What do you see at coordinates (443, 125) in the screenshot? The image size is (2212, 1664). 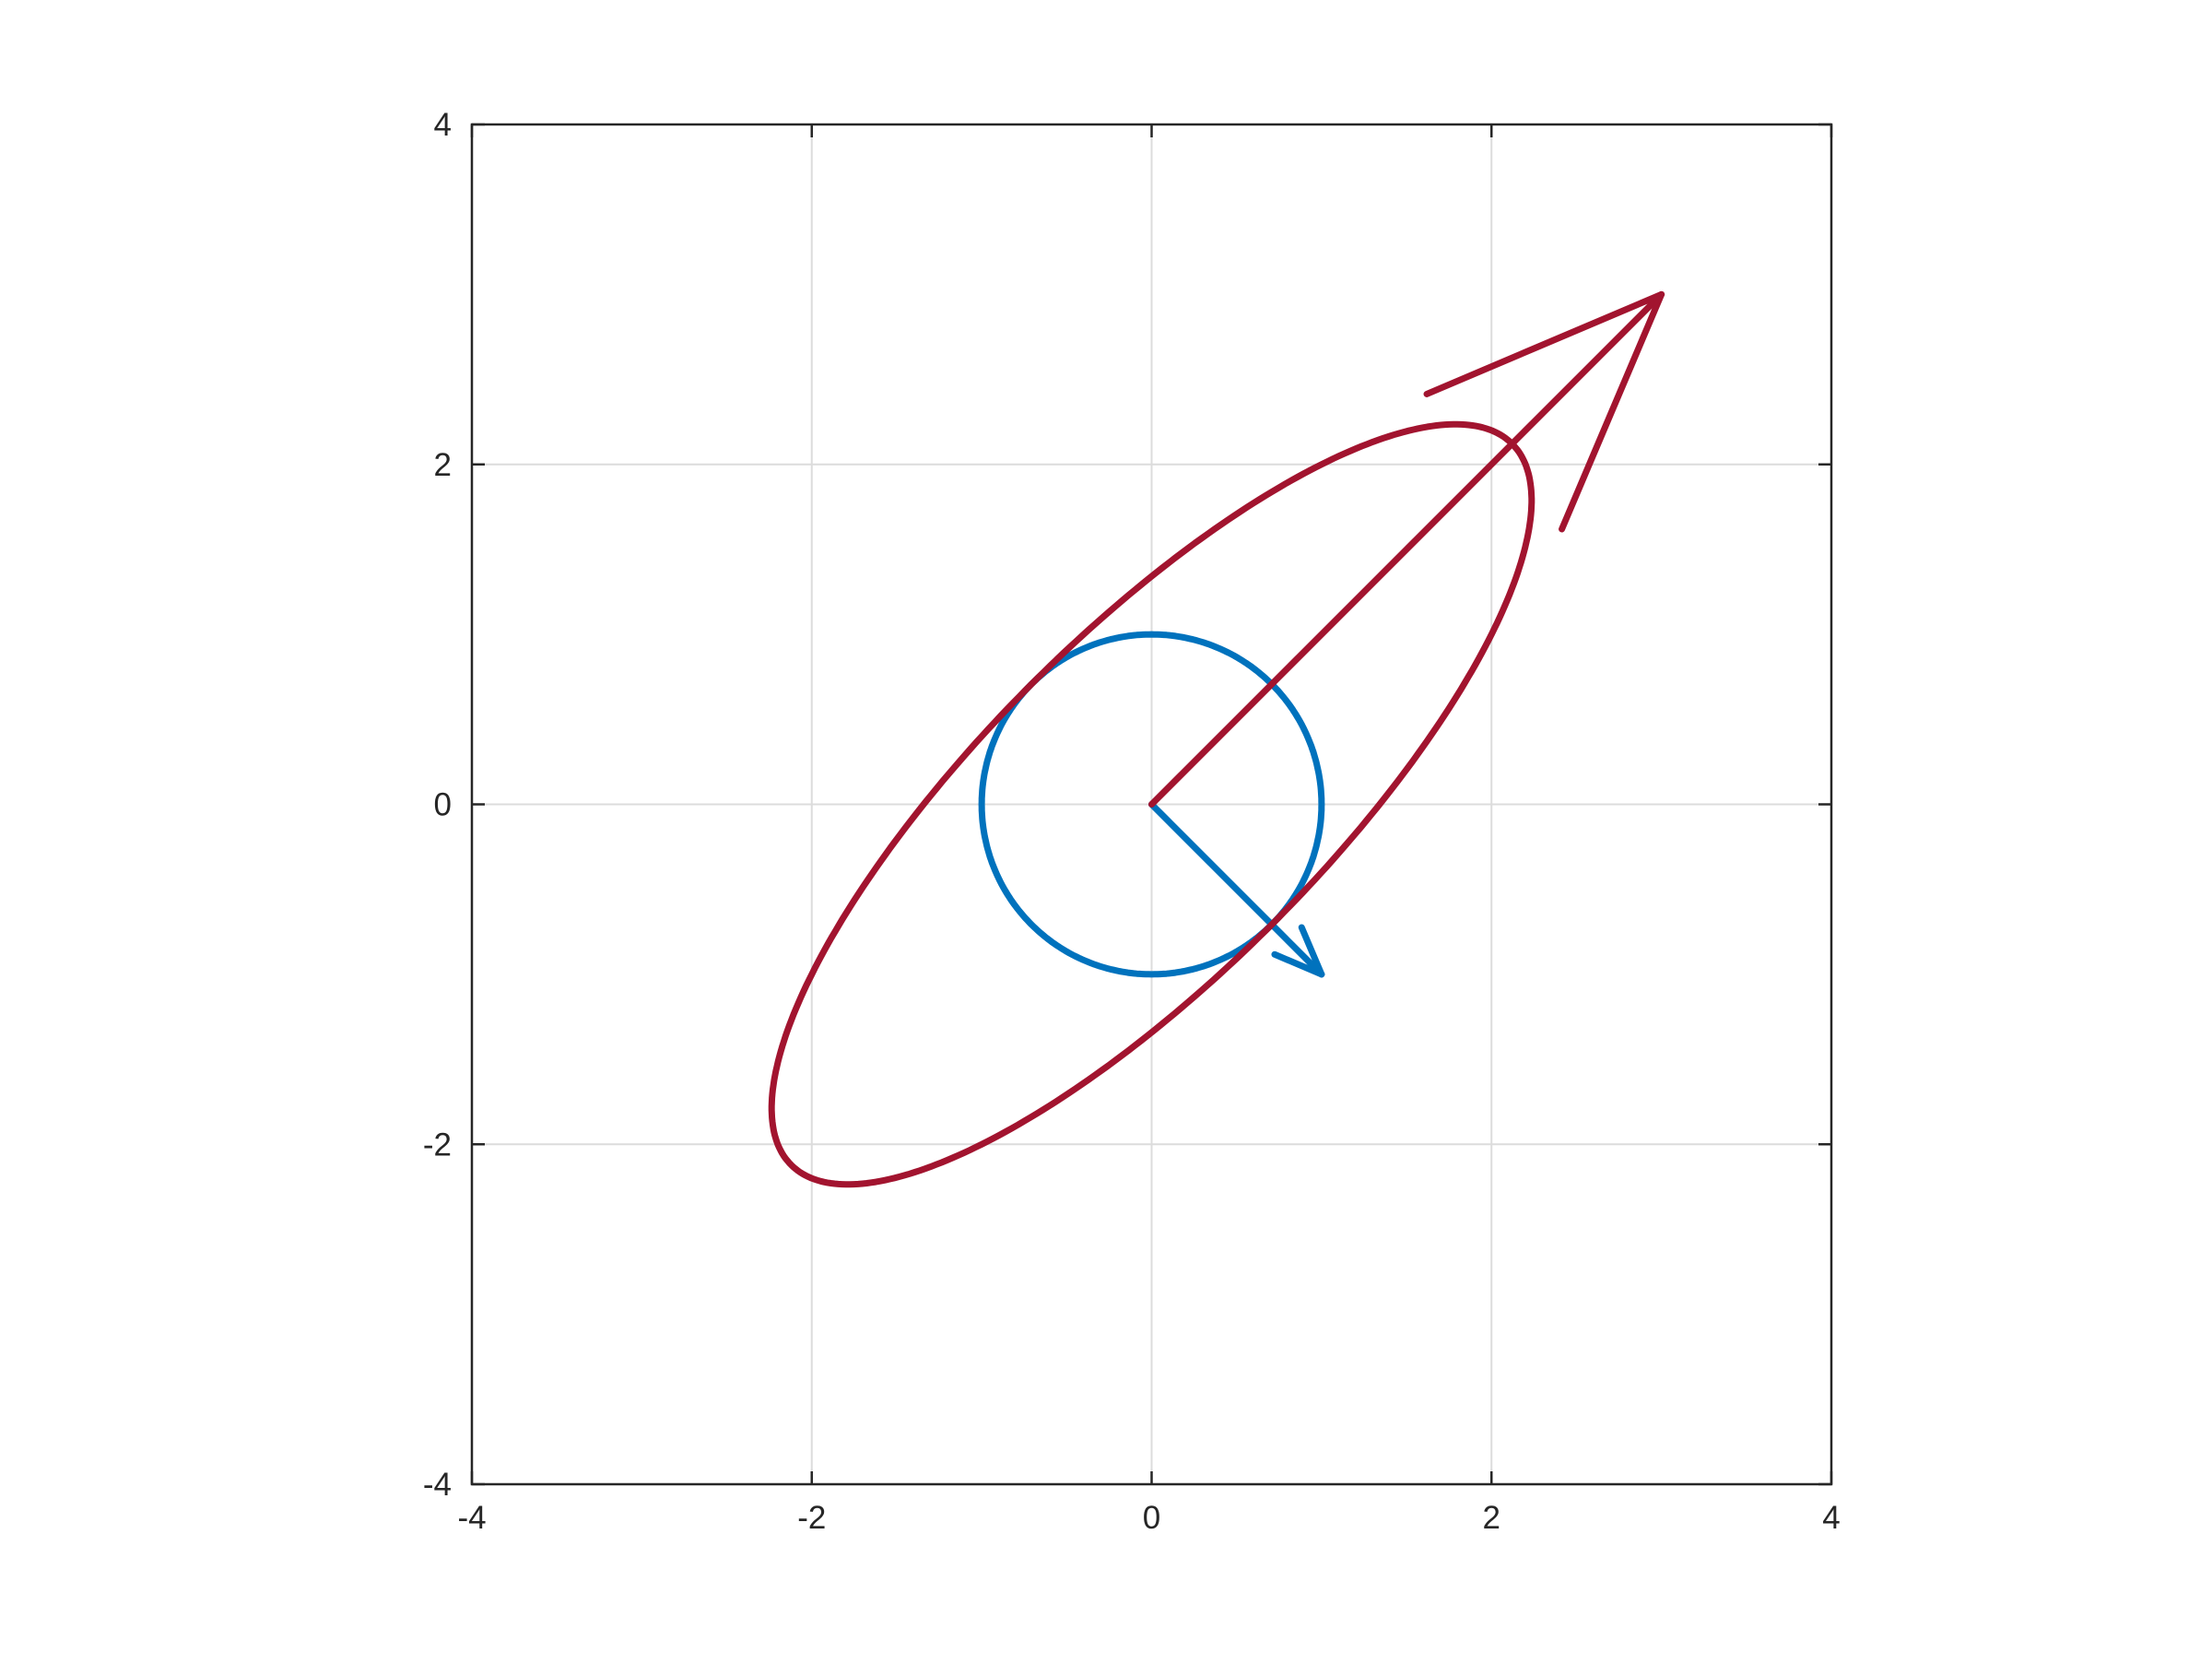 I see `y-tick-label: 4` at bounding box center [443, 125].